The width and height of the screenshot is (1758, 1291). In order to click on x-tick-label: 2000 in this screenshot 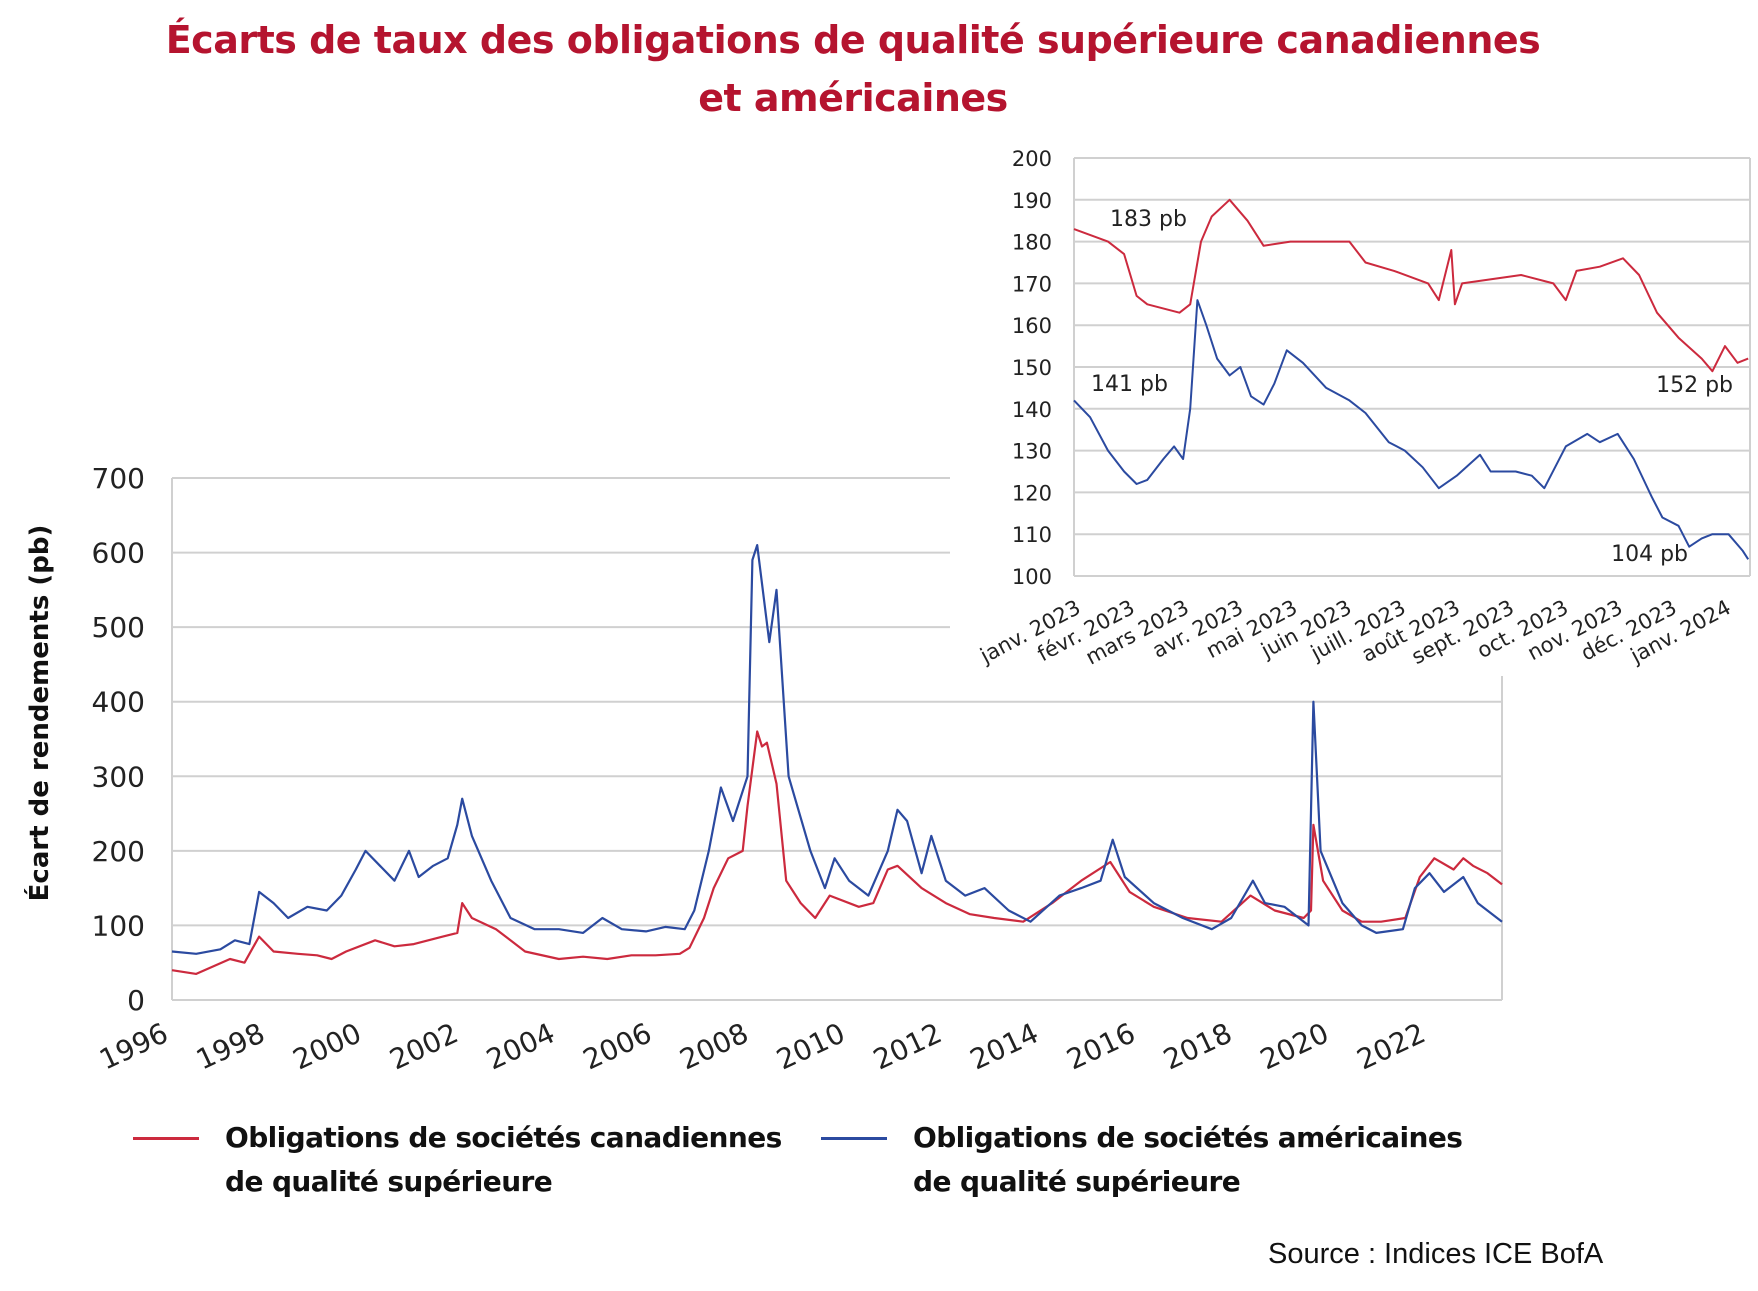, I will do `click(327, 1046)`.